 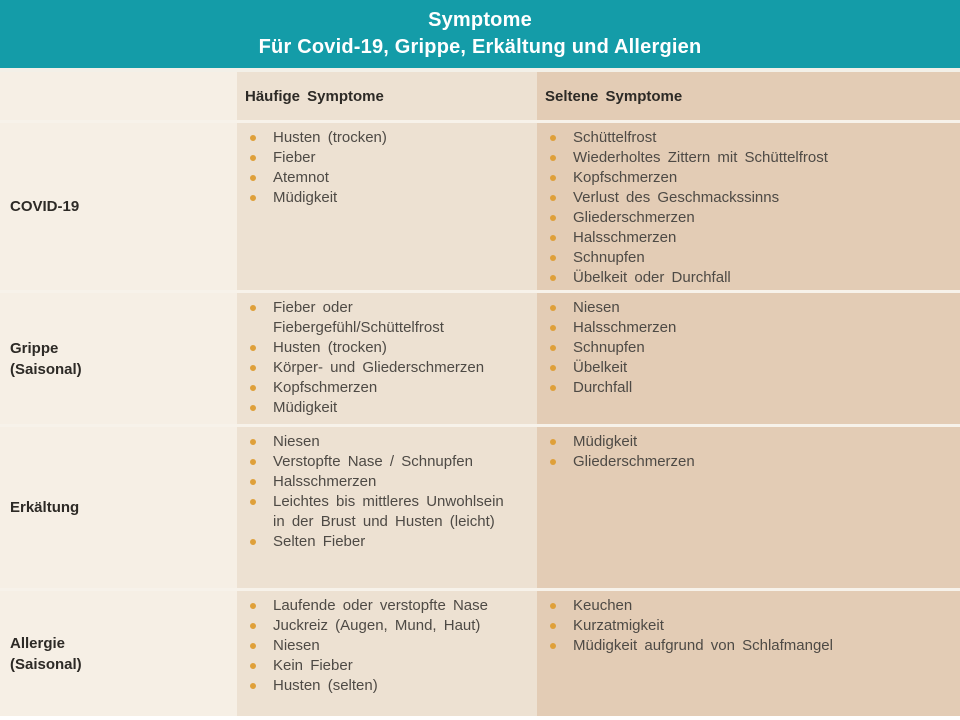 I want to click on symptom-list: Müdigkeit Gliederschmerzen, so click(x=748, y=449).